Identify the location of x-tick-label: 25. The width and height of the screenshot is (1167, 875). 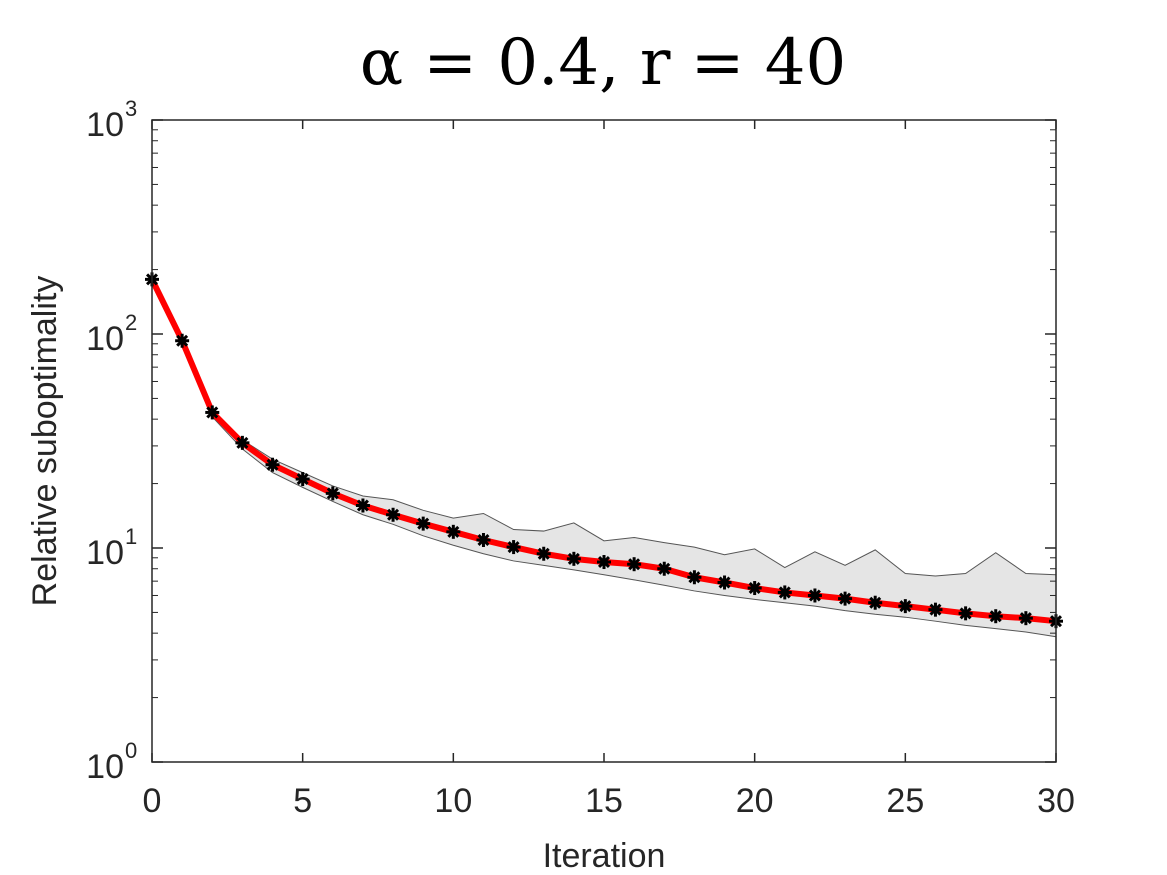
(905, 801).